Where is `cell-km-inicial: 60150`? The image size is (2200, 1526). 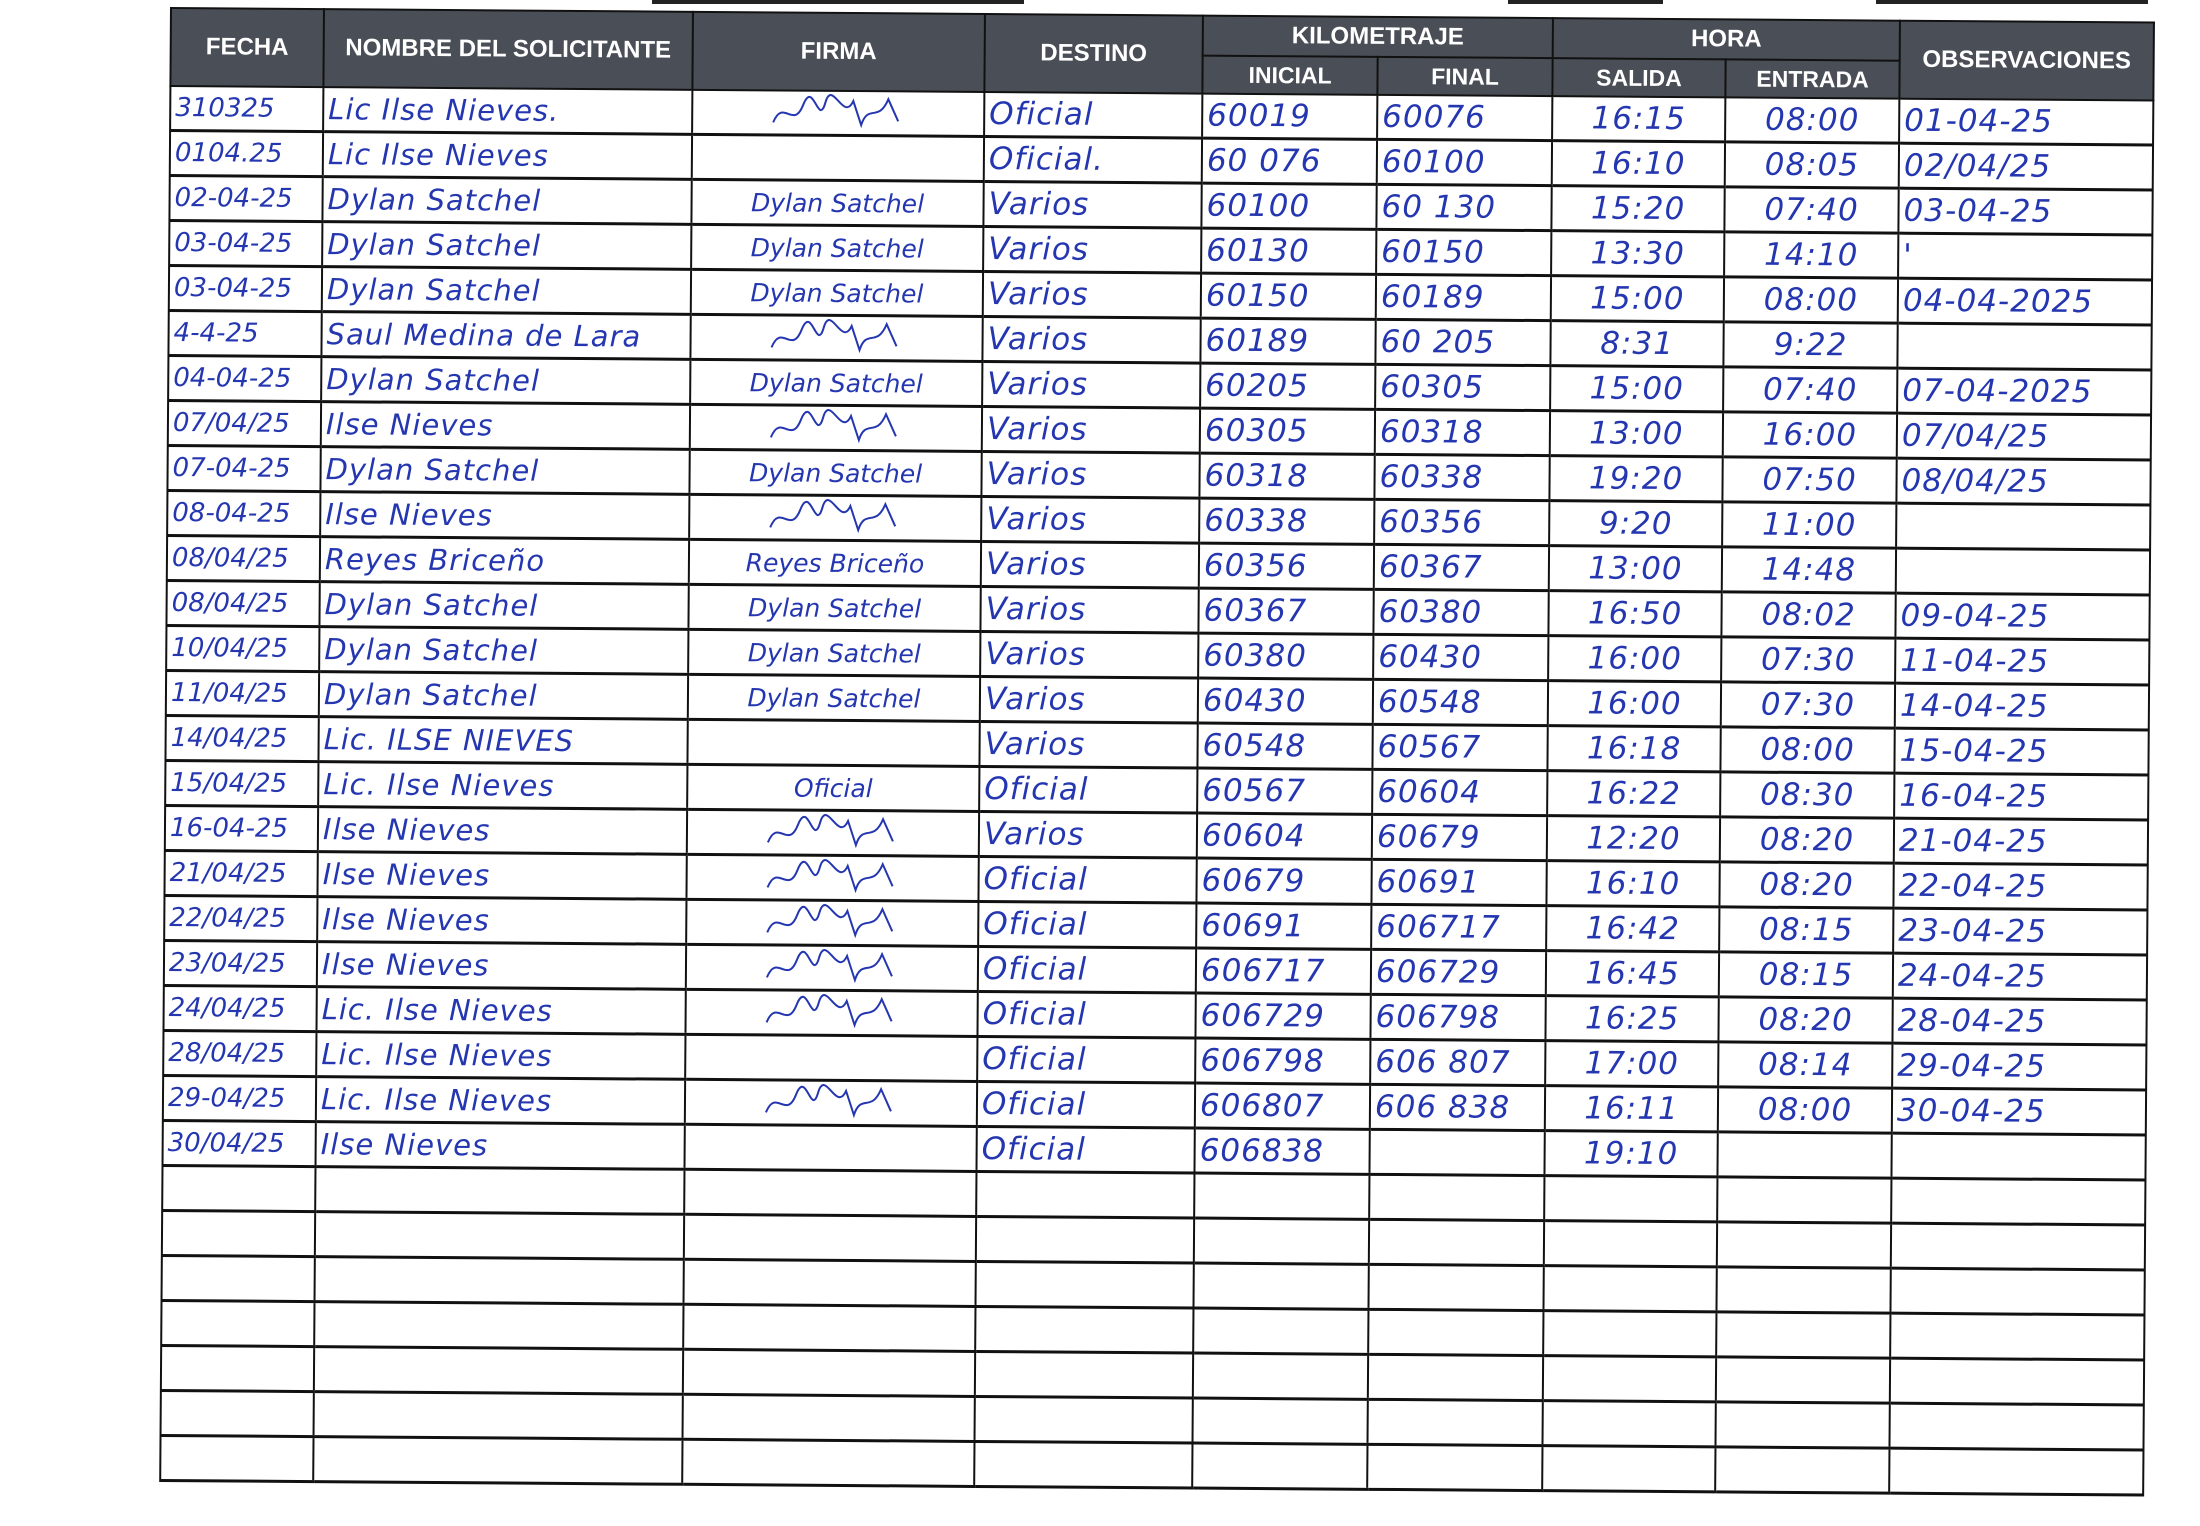 cell-km-inicial: 60150 is located at coordinates (1288, 296).